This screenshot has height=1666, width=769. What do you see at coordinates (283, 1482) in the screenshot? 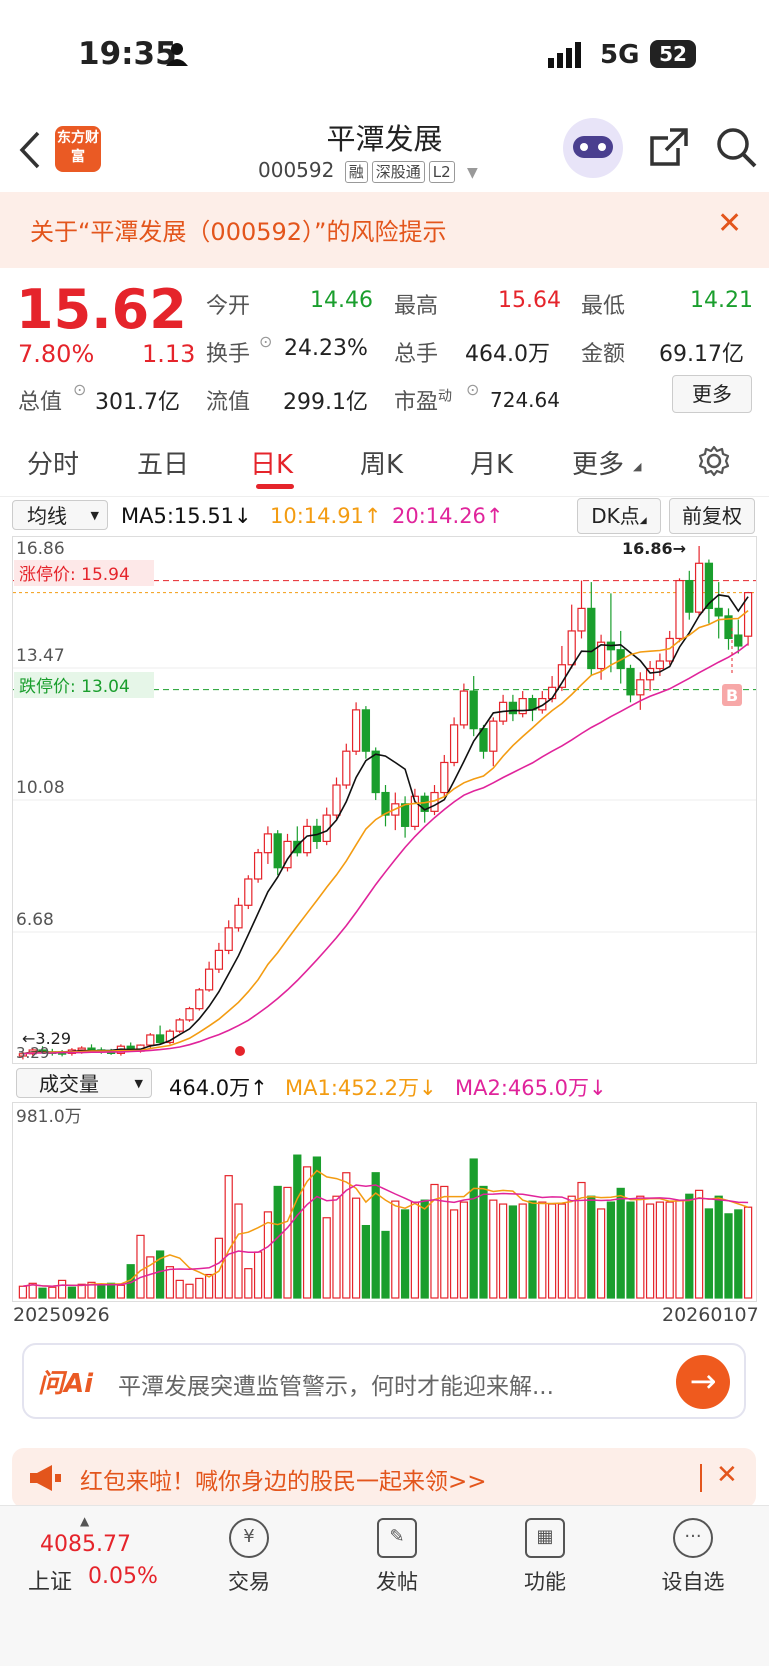
I see `promo-text: 红包来啦！喊你身边的股民一起来领>>` at bounding box center [283, 1482].